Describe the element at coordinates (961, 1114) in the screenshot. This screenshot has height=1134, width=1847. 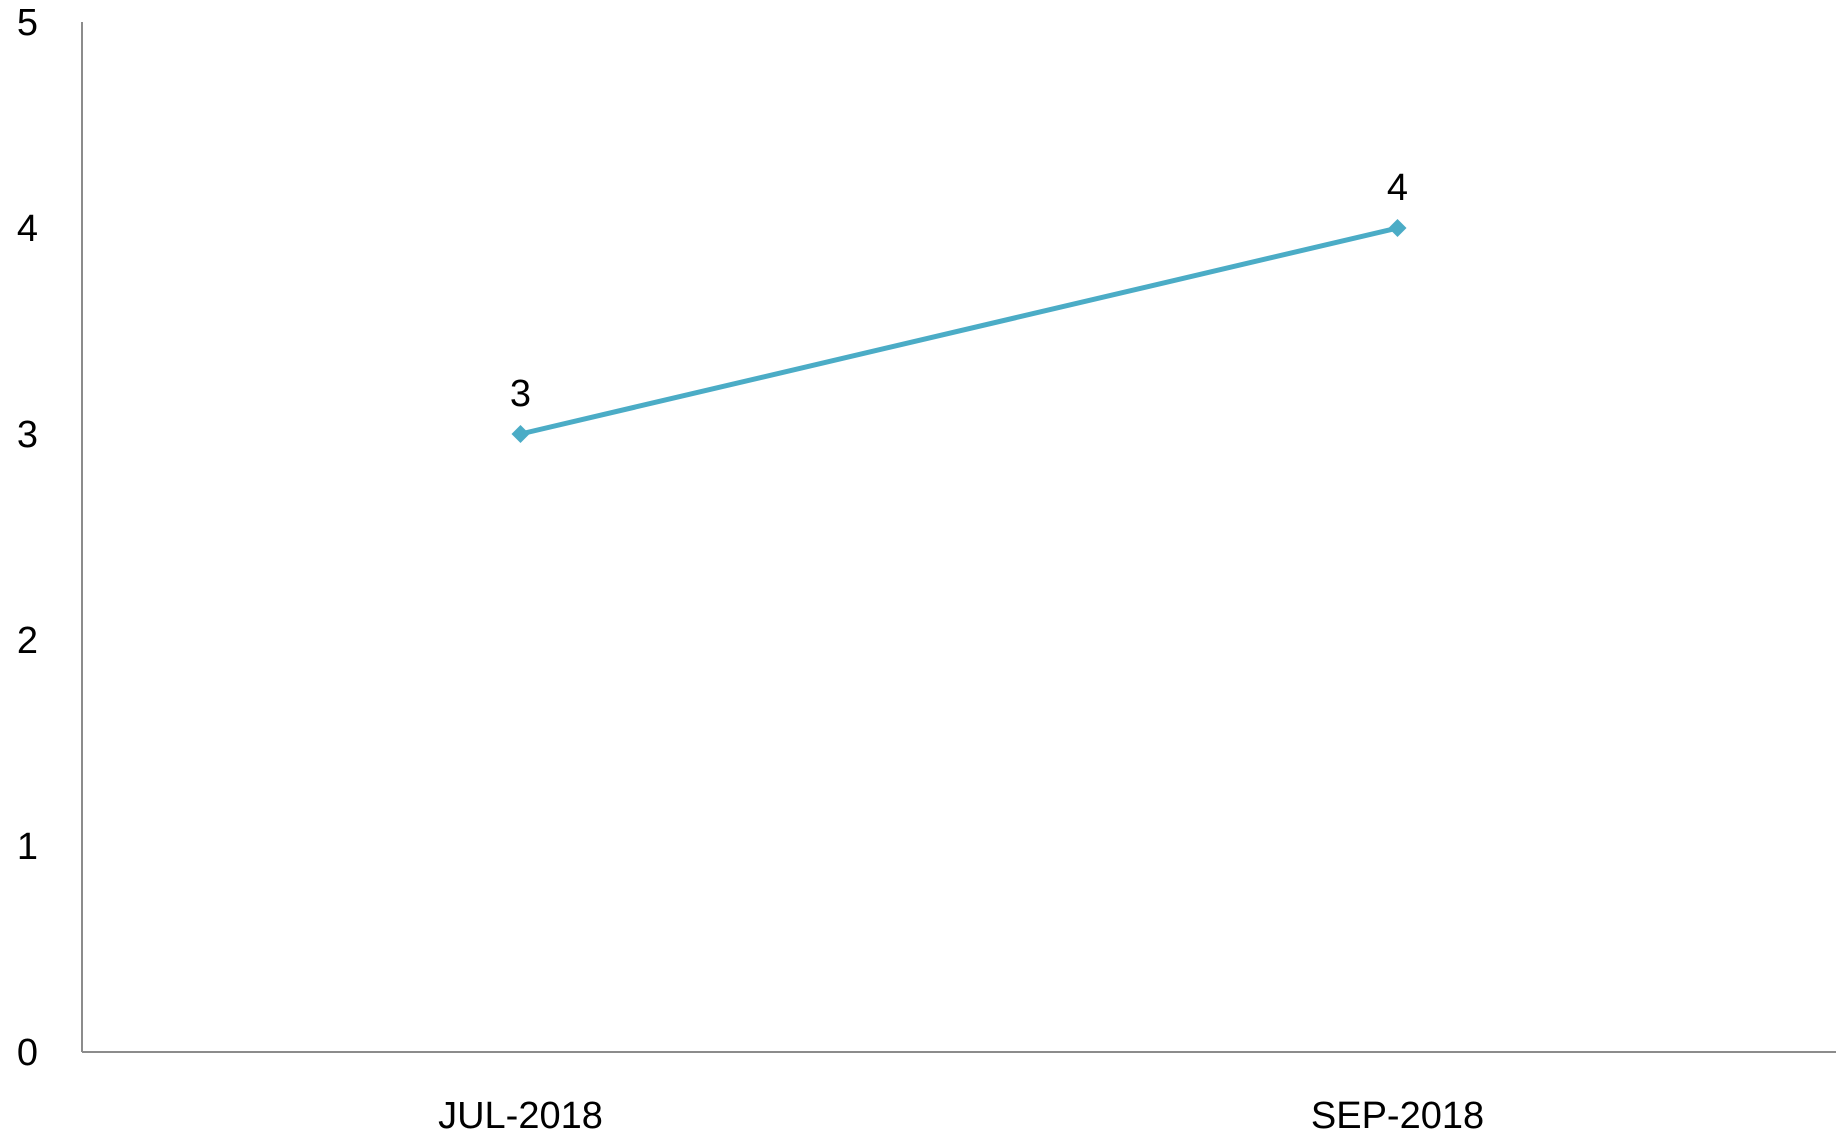
I see `x-axis-tick-labels: JUL-2018 SEP-2018` at that location.